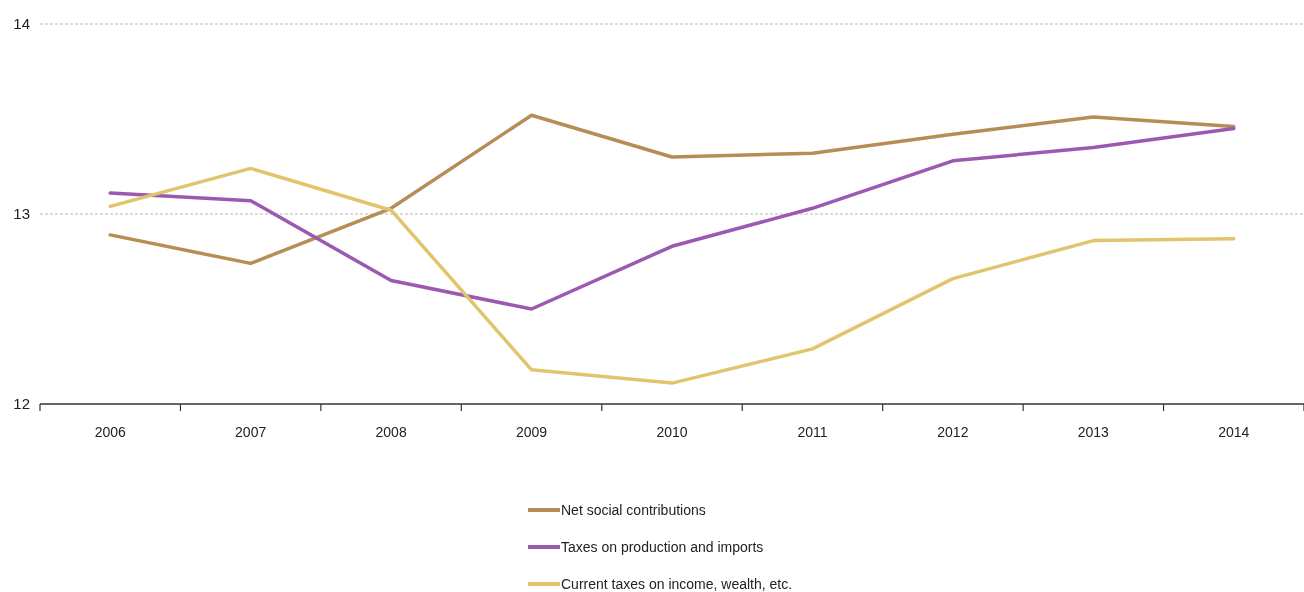 The width and height of the screenshot is (1304, 592). Describe the element at coordinates (1234, 432) in the screenshot. I see `x-tick-label: 2014` at that location.